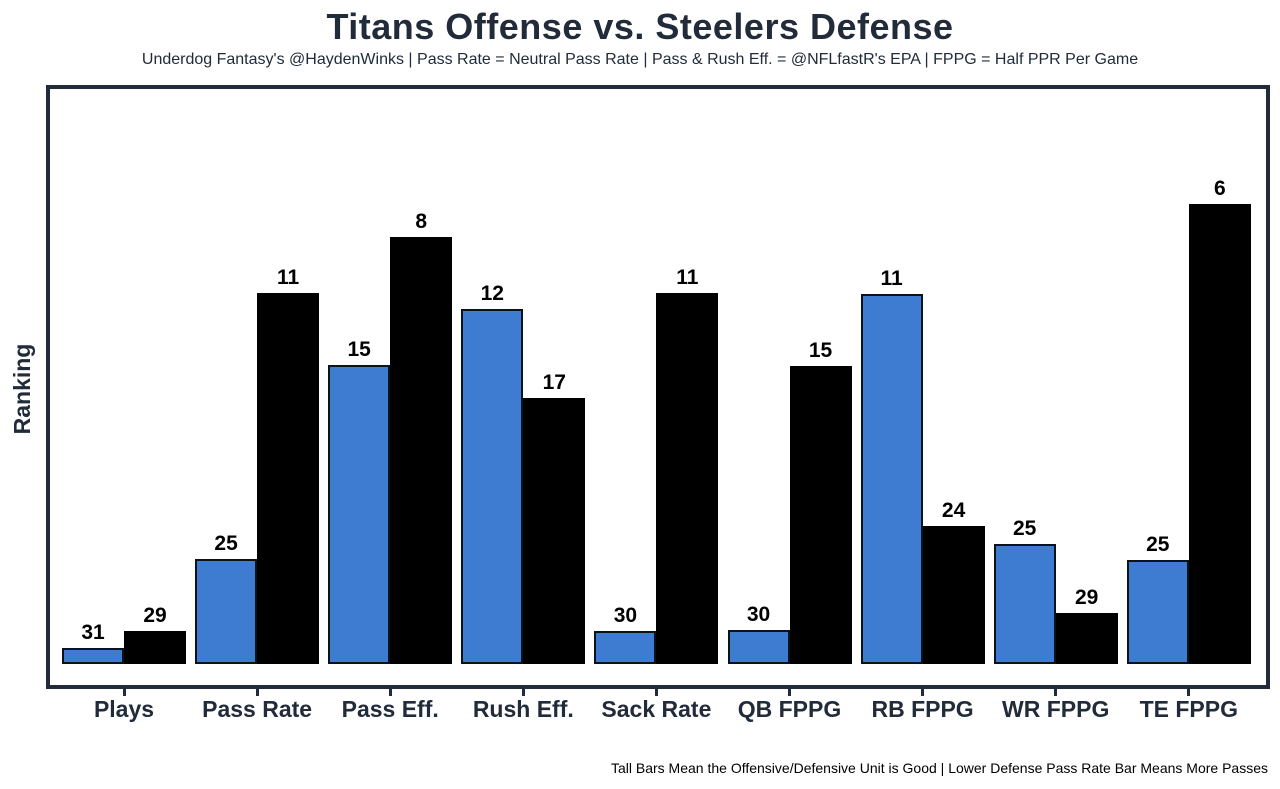 The image size is (1280, 789). I want to click on bar-defense-rush-eff-, so click(554, 531).